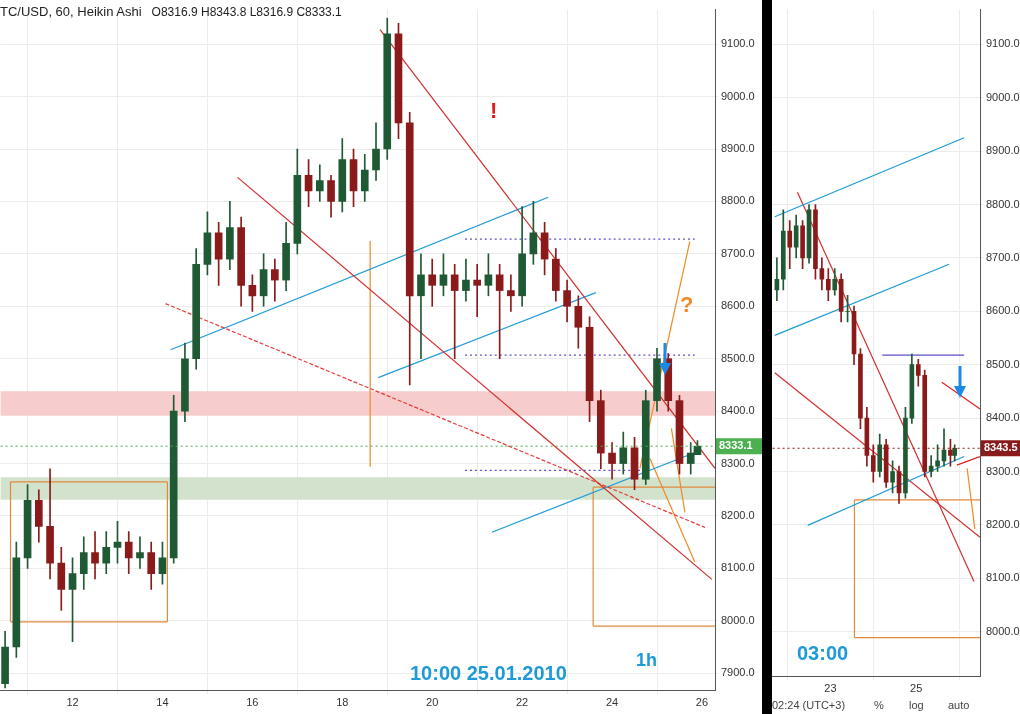 Image resolution: width=1020 pixels, height=714 pixels. What do you see at coordinates (162, 701) in the screenshot?
I see `x-tick-label: 14` at bounding box center [162, 701].